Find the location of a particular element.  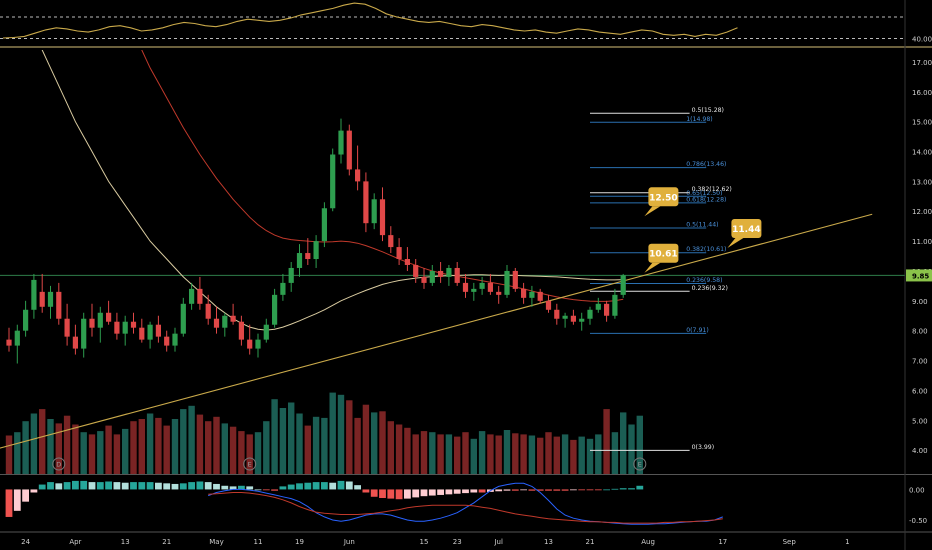

event-marker: D is located at coordinates (59, 464).